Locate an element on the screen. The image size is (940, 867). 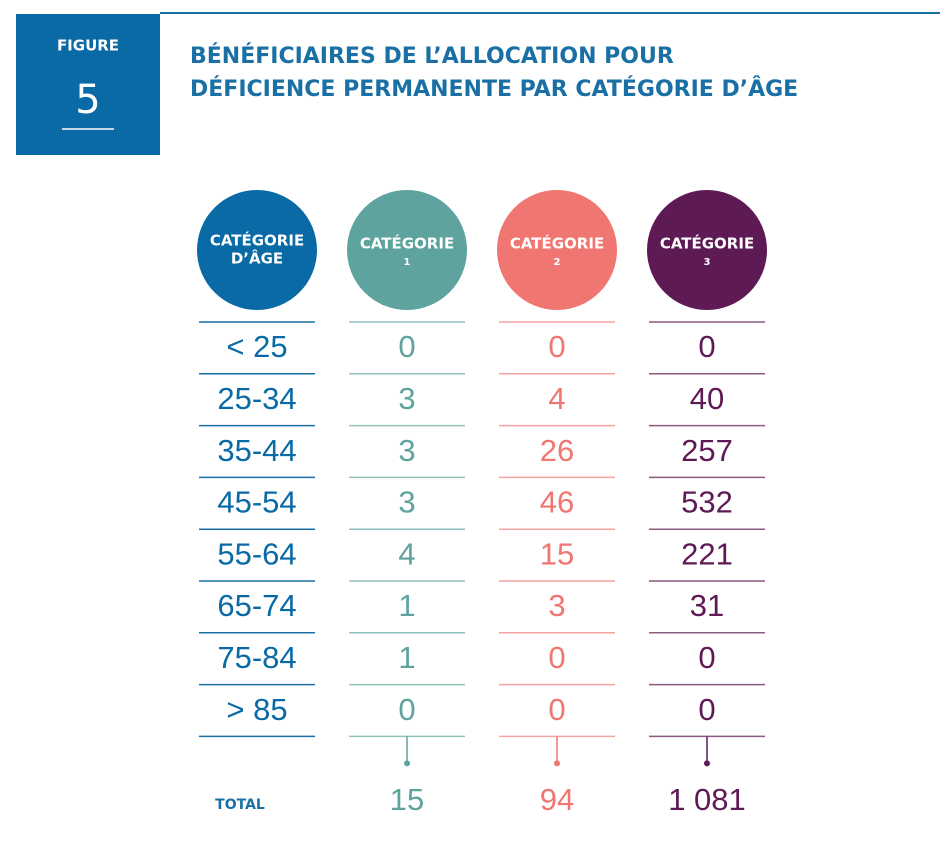
cell: 15 is located at coordinates (557, 553).